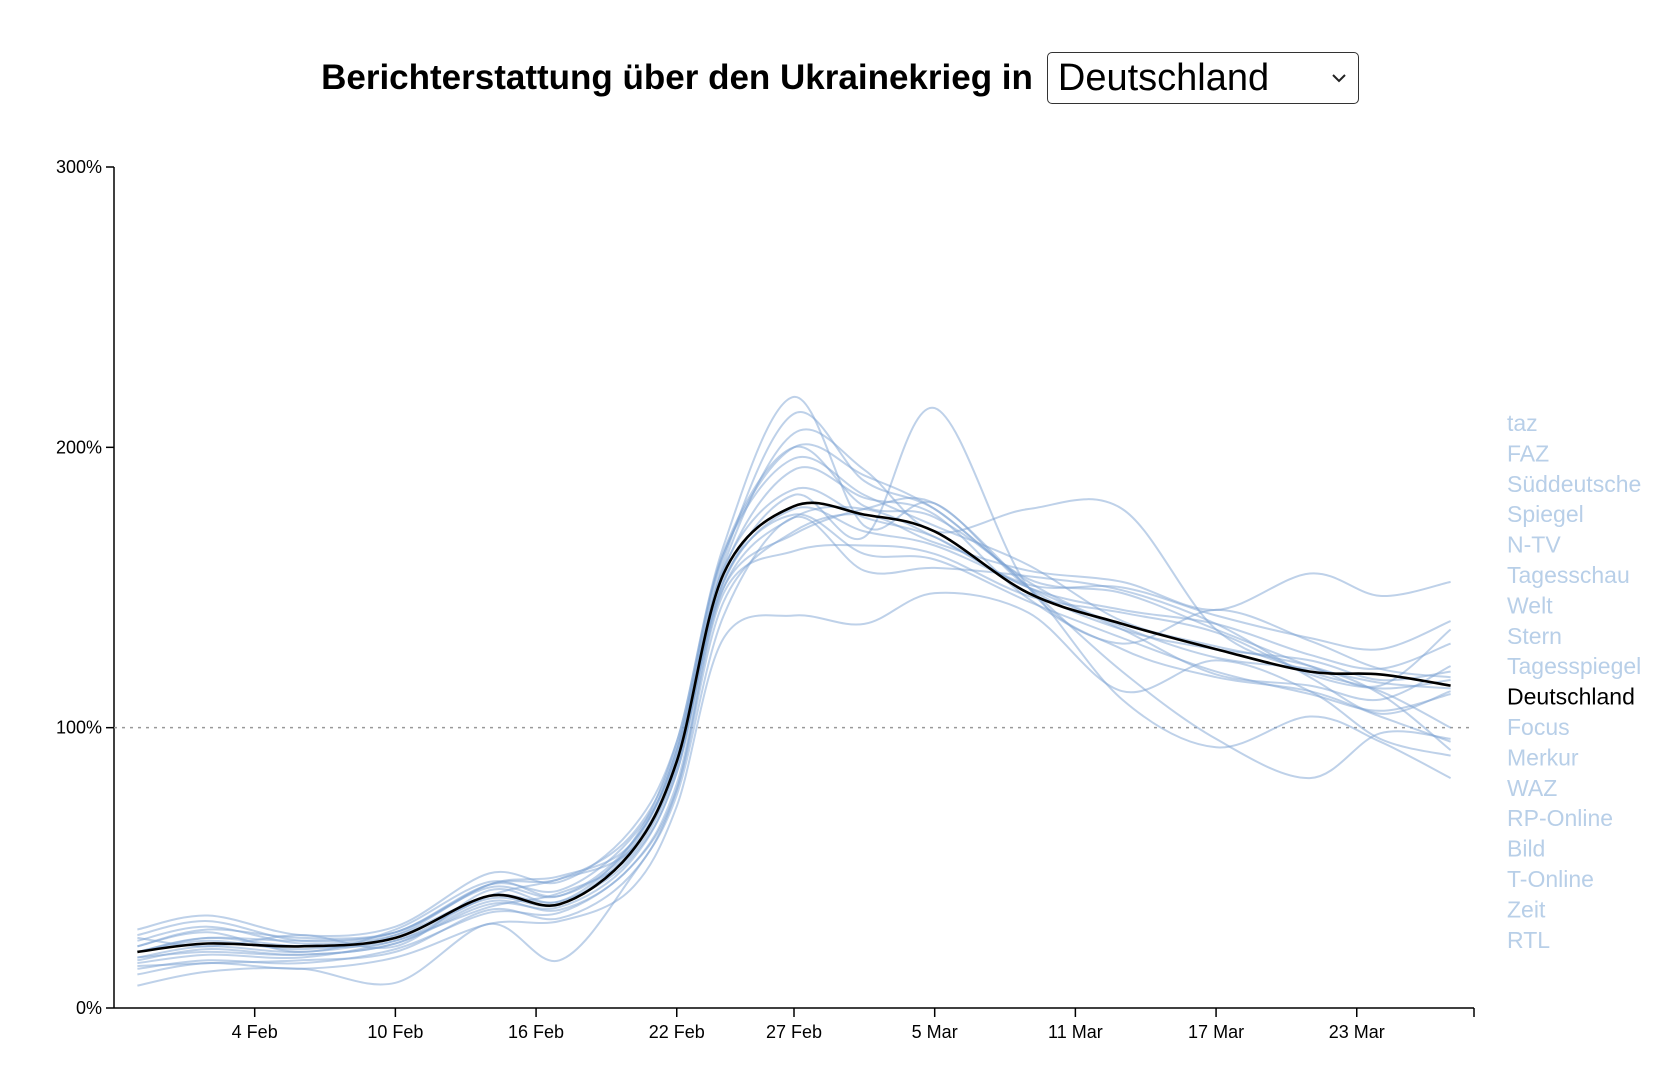 This screenshot has height=1080, width=1680. What do you see at coordinates (1574, 666) in the screenshot?
I see `legend-item-tagesspiegel: Tagesspiegel` at bounding box center [1574, 666].